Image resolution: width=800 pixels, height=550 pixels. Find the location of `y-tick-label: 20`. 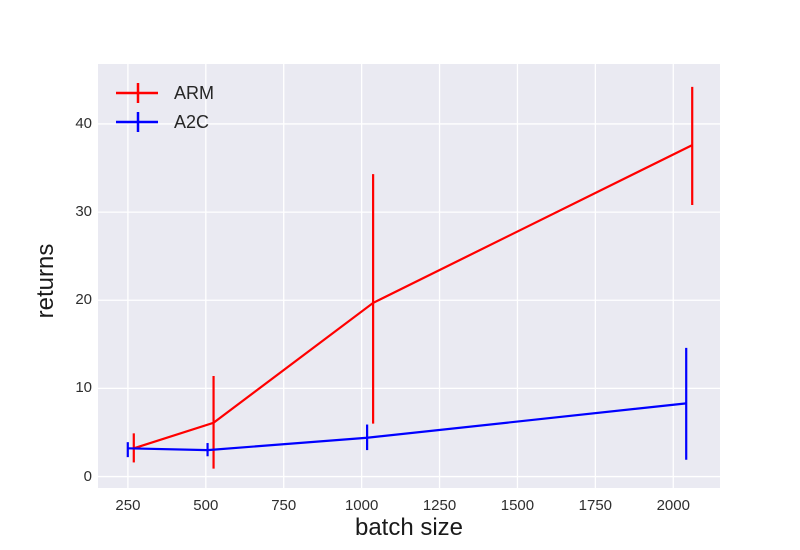

y-tick-label: 20 is located at coordinates (83, 300).